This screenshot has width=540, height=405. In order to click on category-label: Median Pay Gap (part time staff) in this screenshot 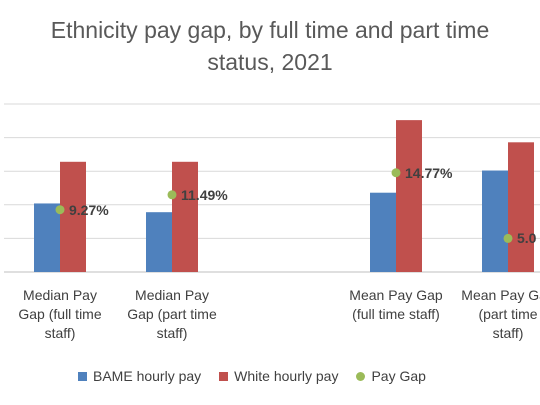, I will do `click(172, 314)`.